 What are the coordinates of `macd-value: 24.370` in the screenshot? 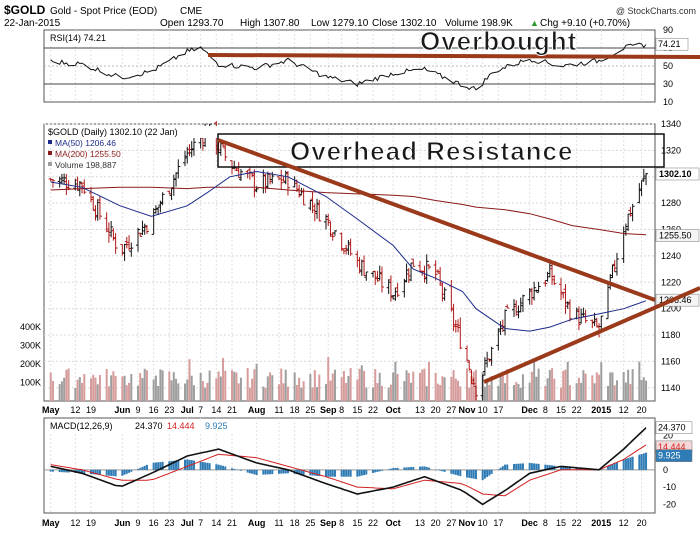 It's located at (149, 426).